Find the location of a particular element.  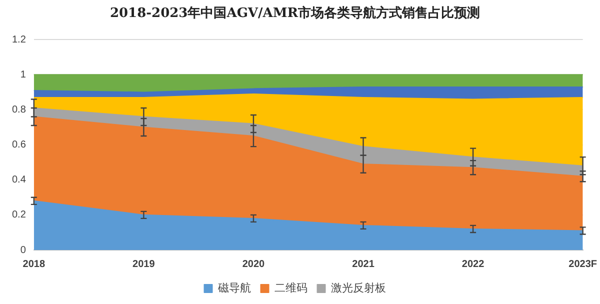

x-tick-label: 2022 is located at coordinates (473, 264).